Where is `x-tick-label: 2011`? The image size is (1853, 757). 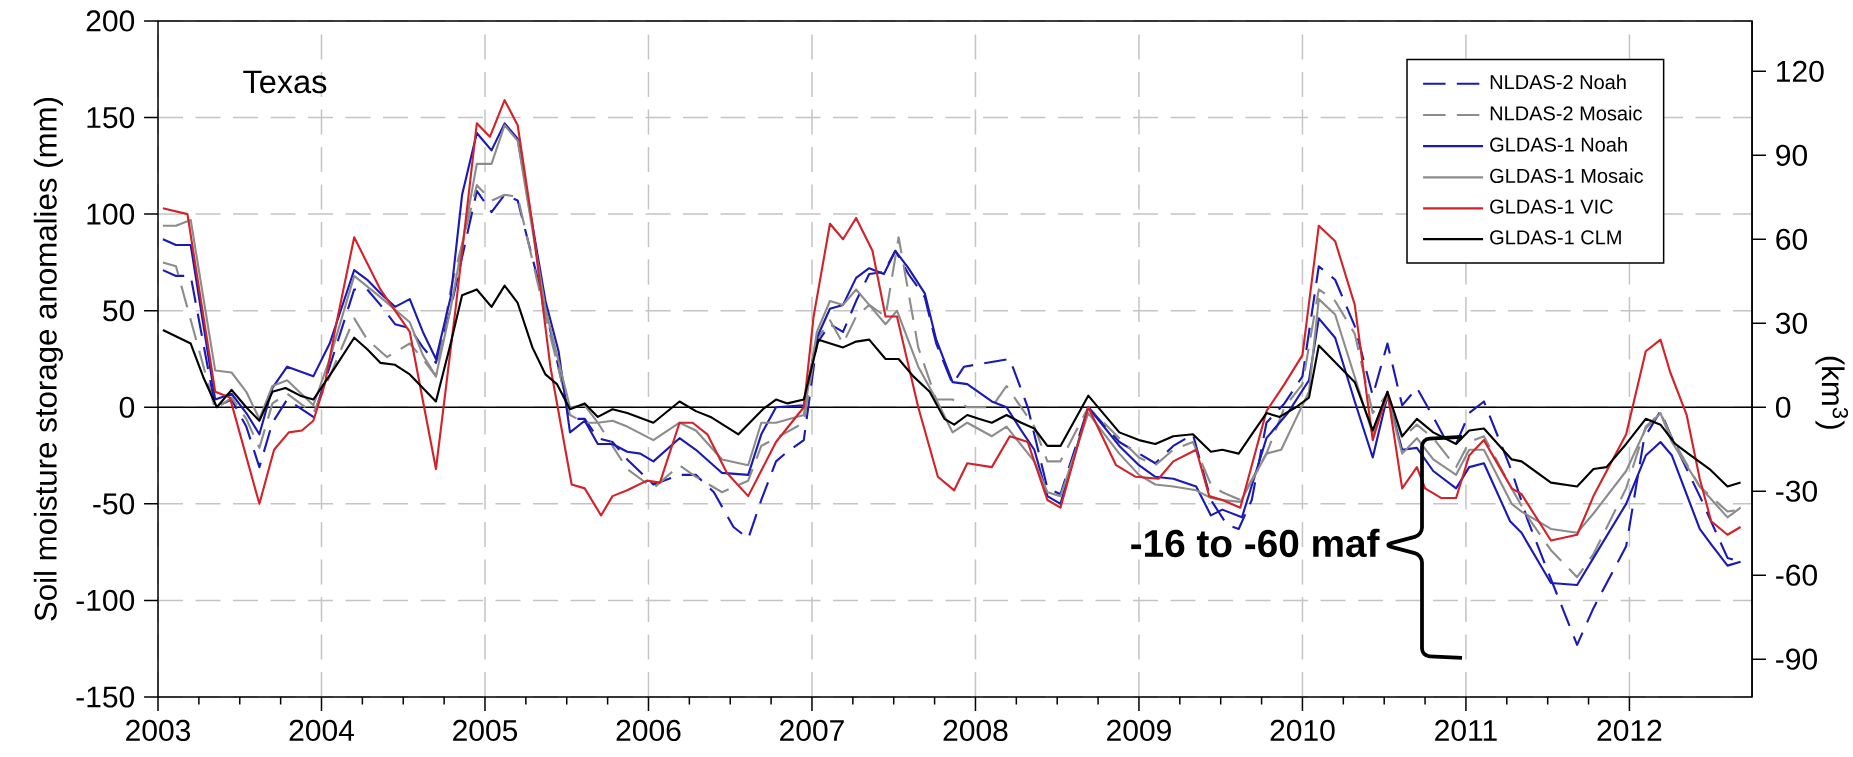
x-tick-label: 2011 is located at coordinates (1466, 730).